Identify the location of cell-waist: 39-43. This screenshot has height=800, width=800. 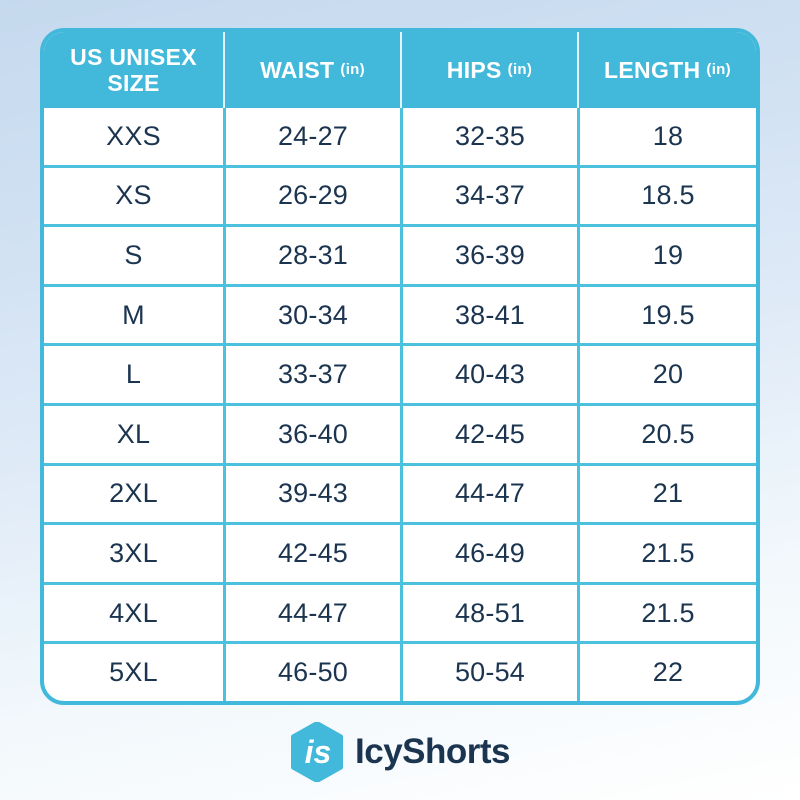
(311, 494).